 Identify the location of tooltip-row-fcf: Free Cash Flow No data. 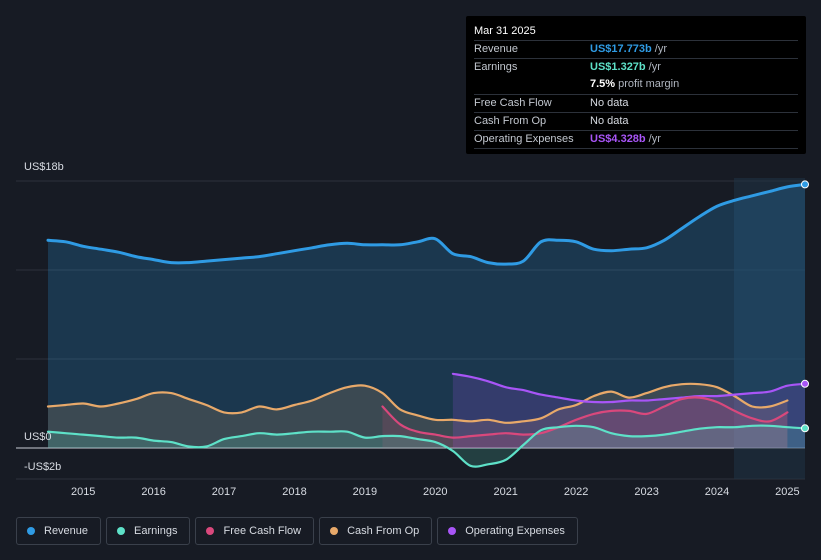
(636, 102).